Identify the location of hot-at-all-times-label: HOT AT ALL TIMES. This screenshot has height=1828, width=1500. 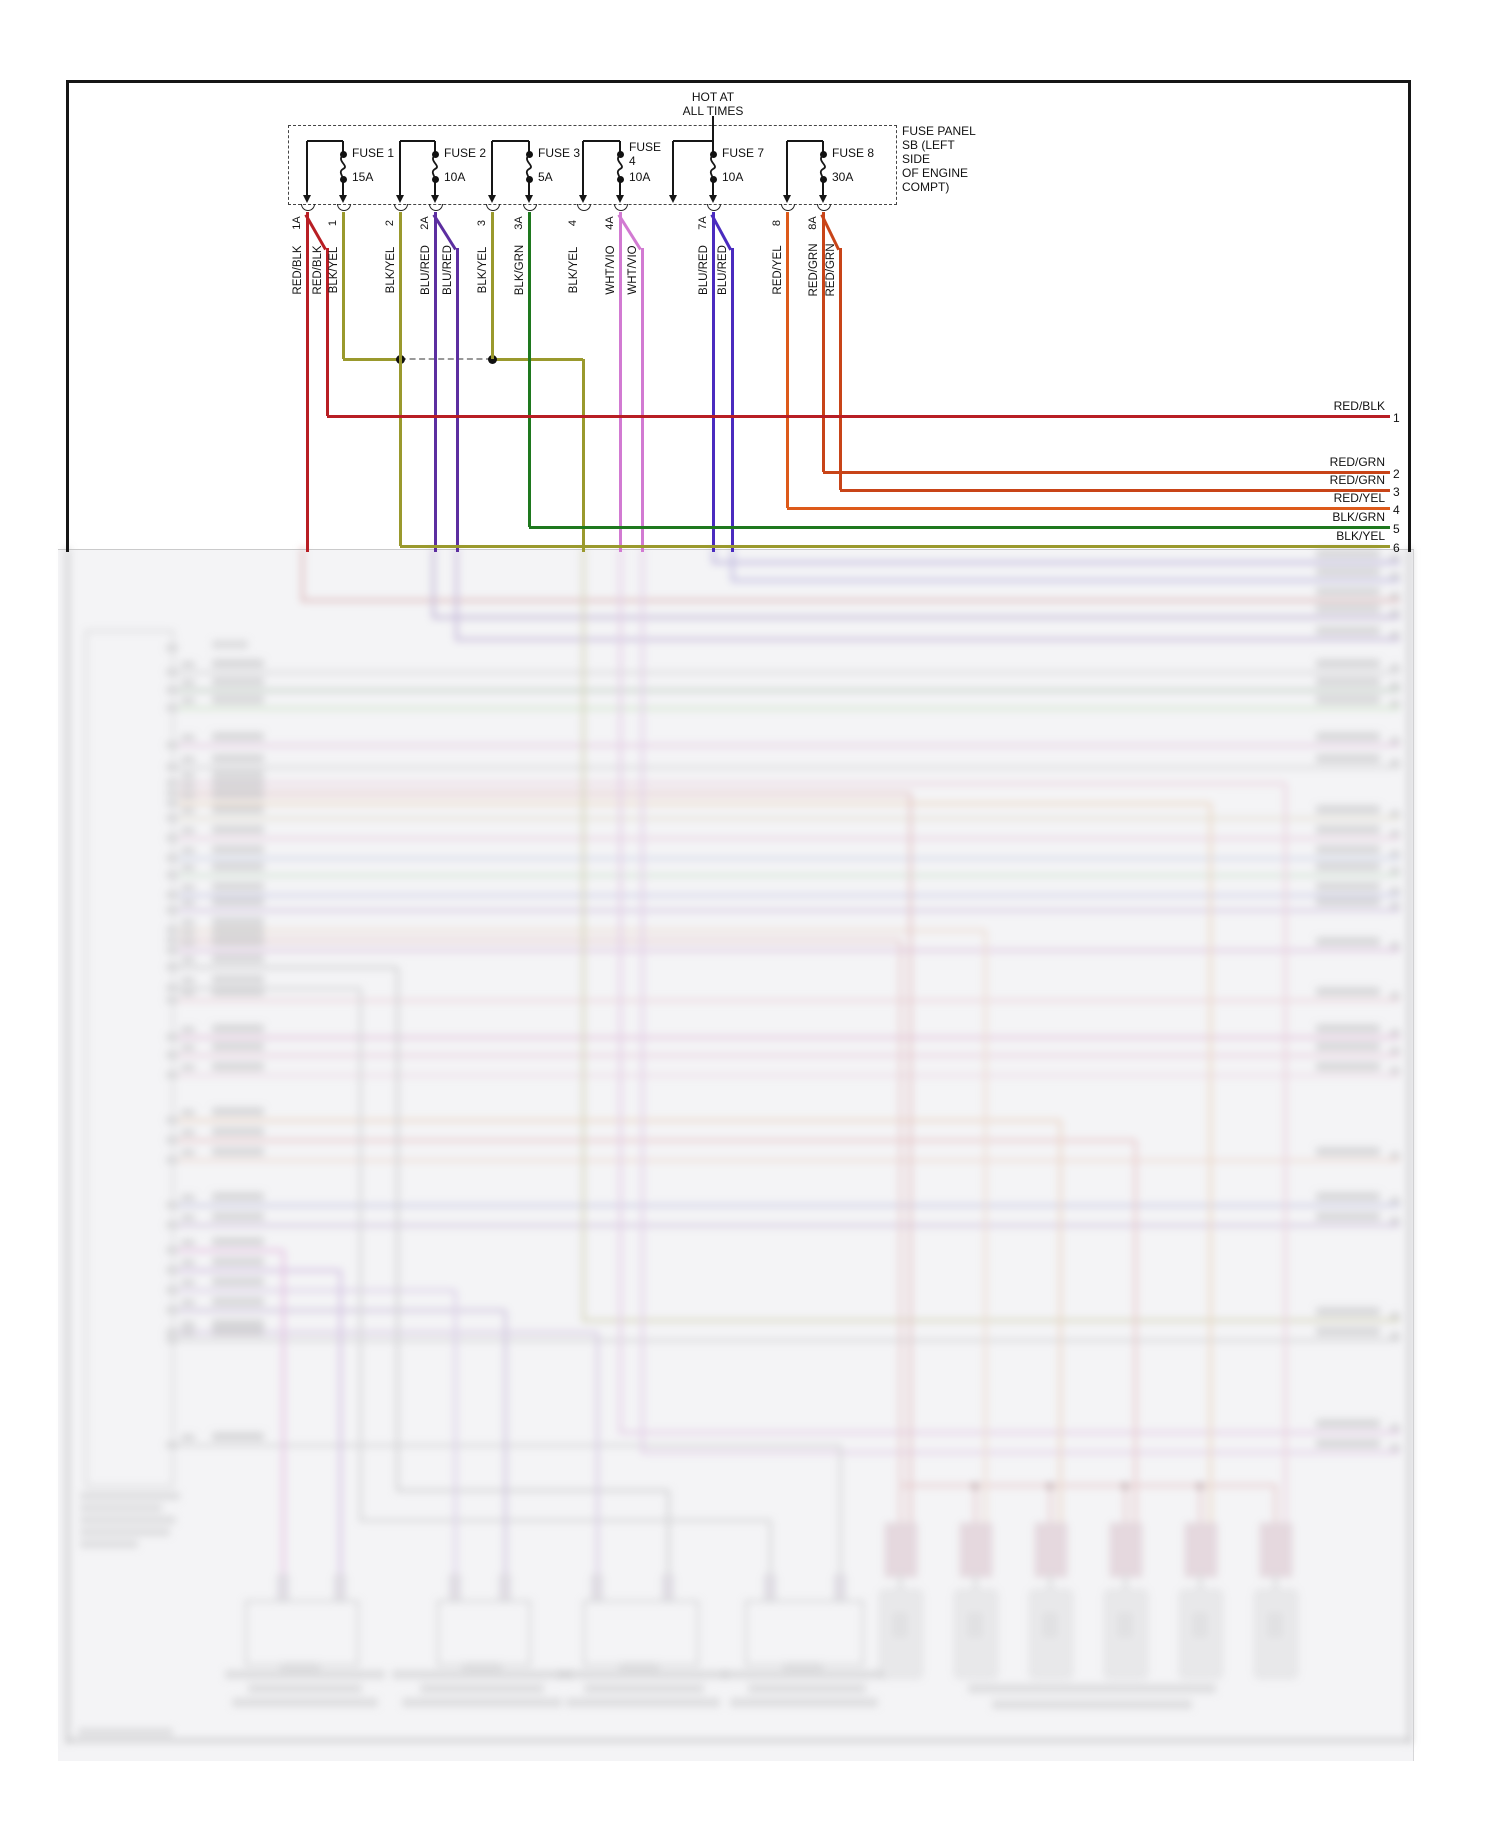
(713, 104).